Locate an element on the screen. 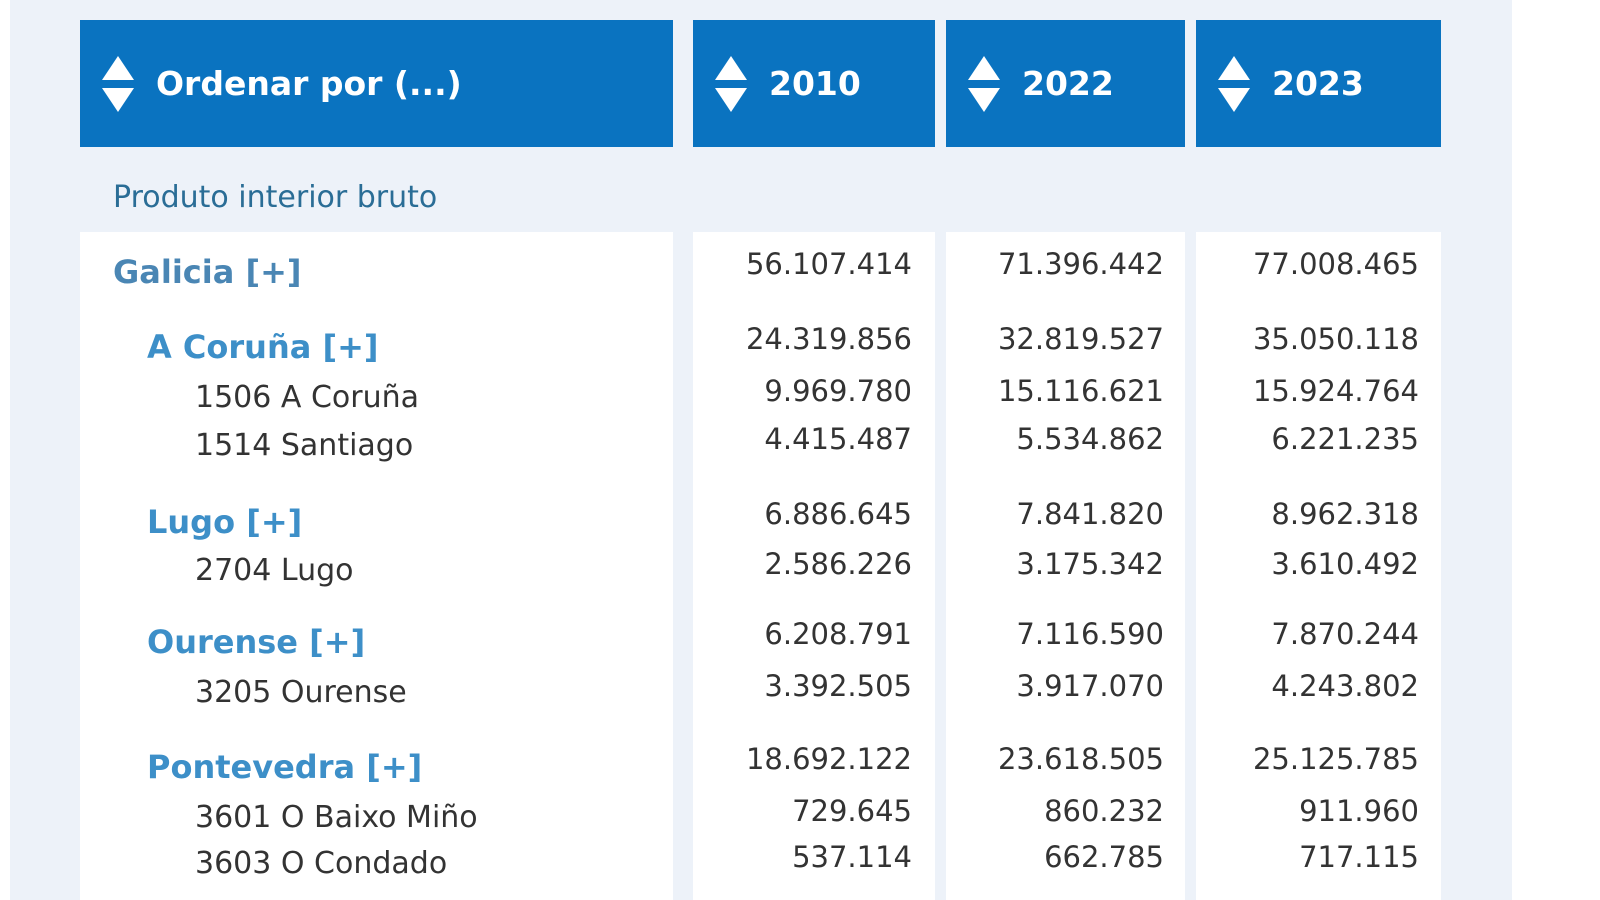 This screenshot has width=1600, height=900. cell-value: 4.243.802 is located at coordinates (1345, 686).